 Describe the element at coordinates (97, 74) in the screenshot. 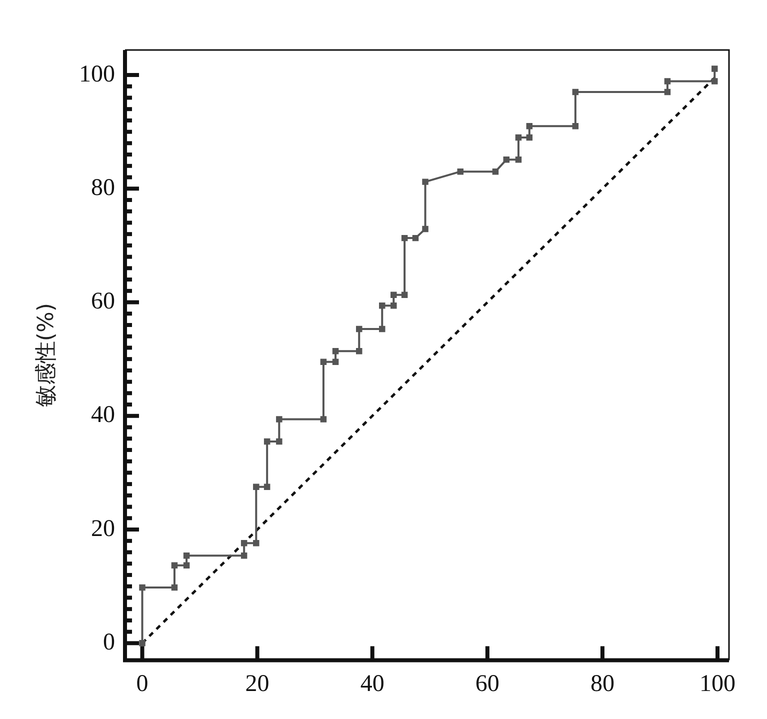

I see `y-tick-label: 100` at that location.